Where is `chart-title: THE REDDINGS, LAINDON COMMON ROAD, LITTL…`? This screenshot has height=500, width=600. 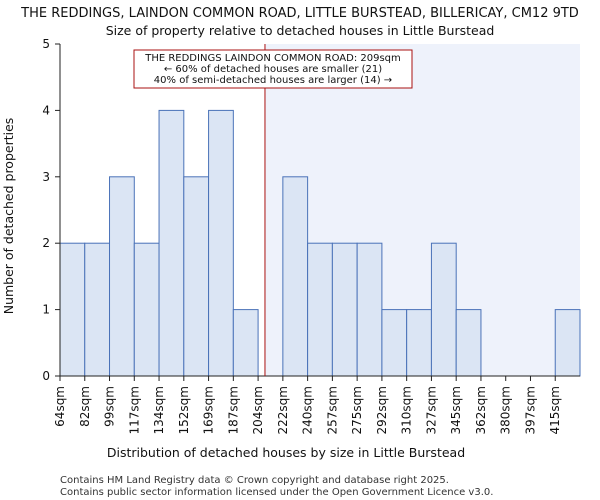 chart-title: THE REDDINGS, LAINDON COMMON ROAD, LITTL… is located at coordinates (299, 13).